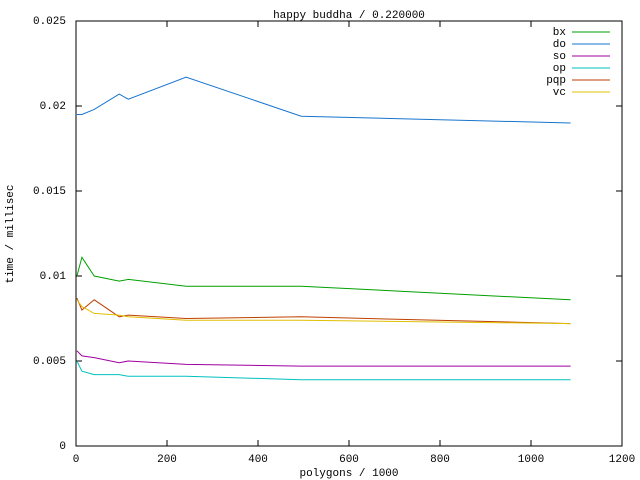  Describe the element at coordinates (62, 447) in the screenshot. I see `y-tick-label: 0` at that location.